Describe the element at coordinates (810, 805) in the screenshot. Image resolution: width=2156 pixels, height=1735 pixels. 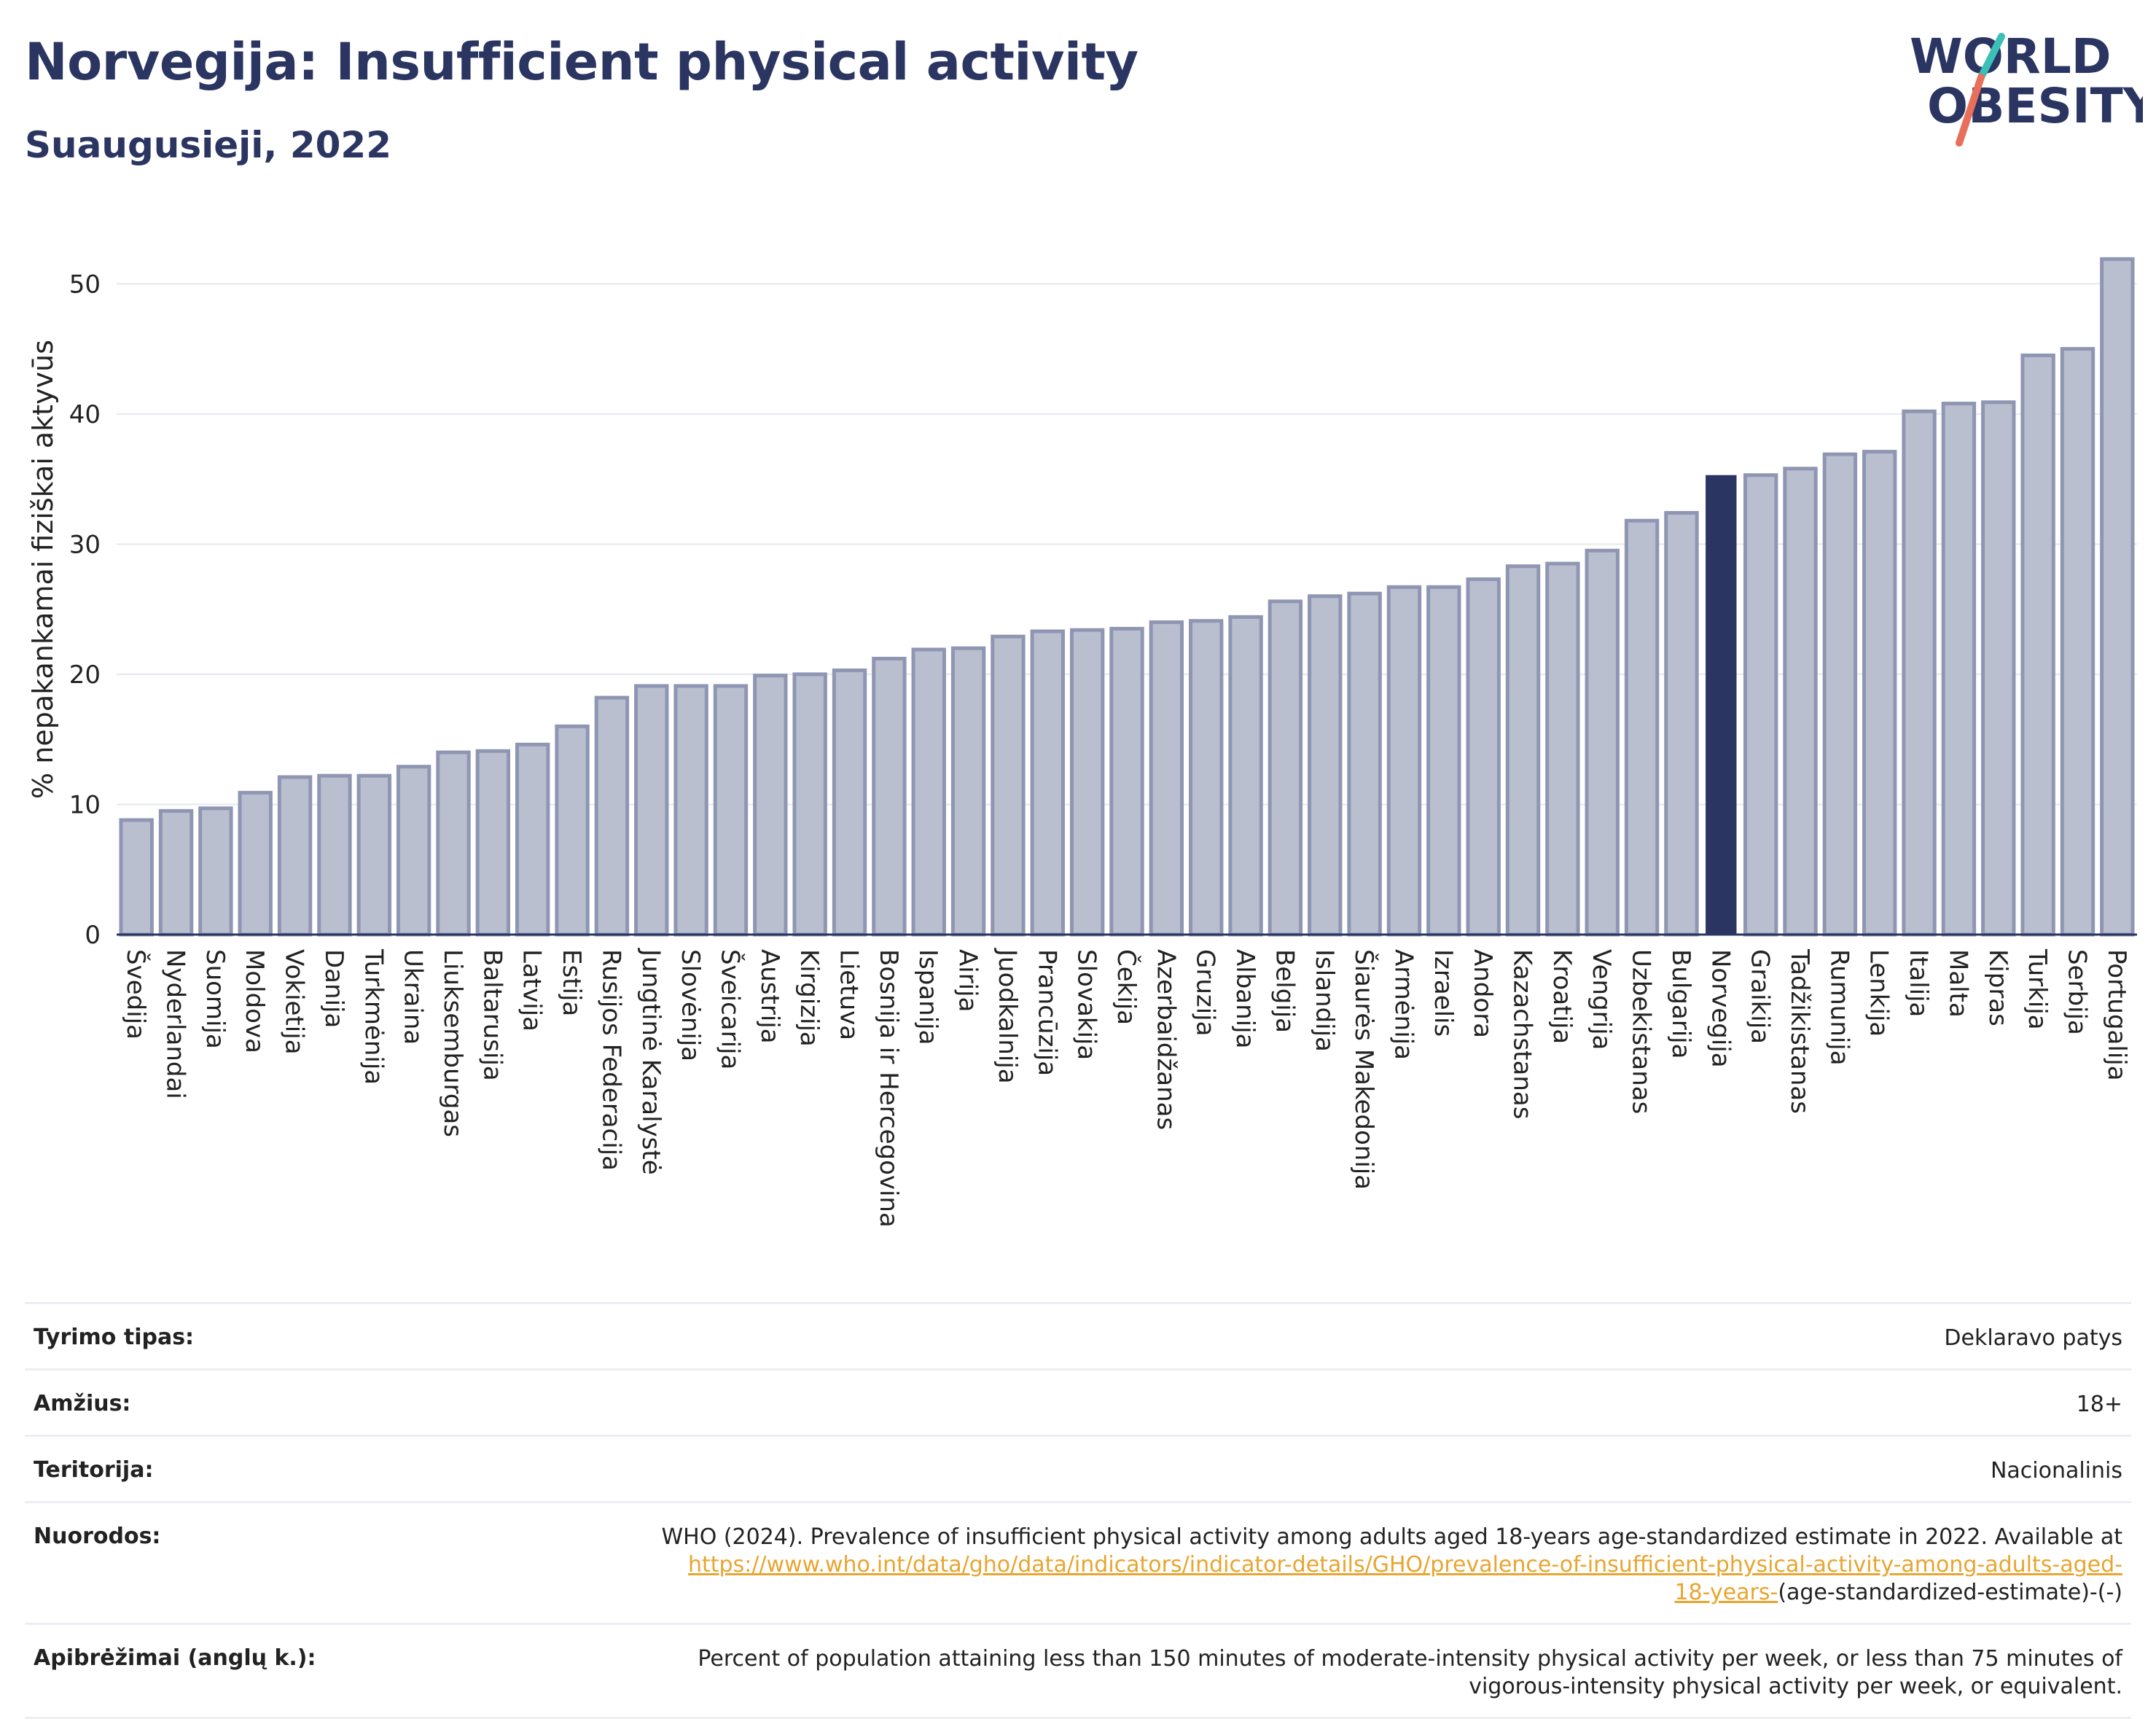
I see `bar-kirgizija` at that location.